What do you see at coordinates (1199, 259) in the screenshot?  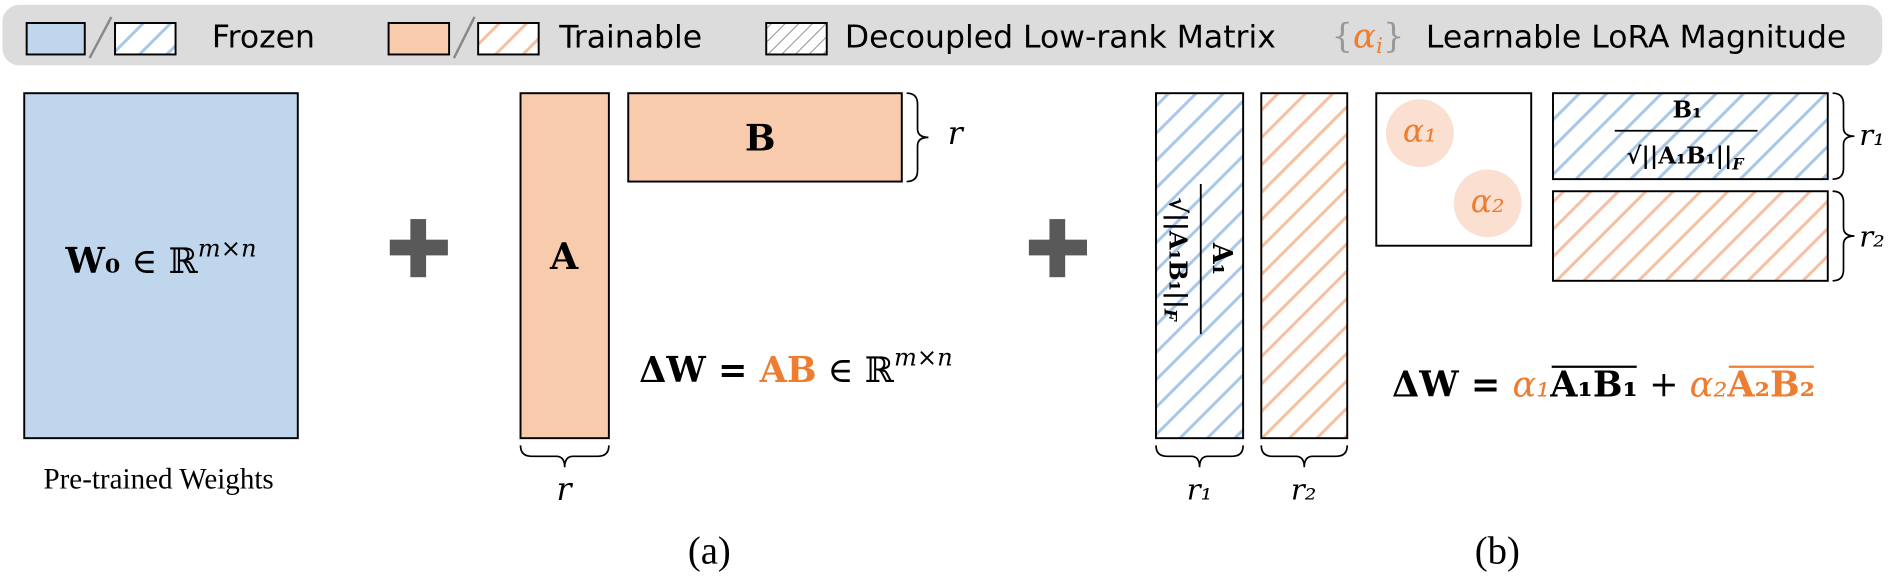 I see `a1-normalized-fraction: A₁ √||A₁B₁||F` at bounding box center [1199, 259].